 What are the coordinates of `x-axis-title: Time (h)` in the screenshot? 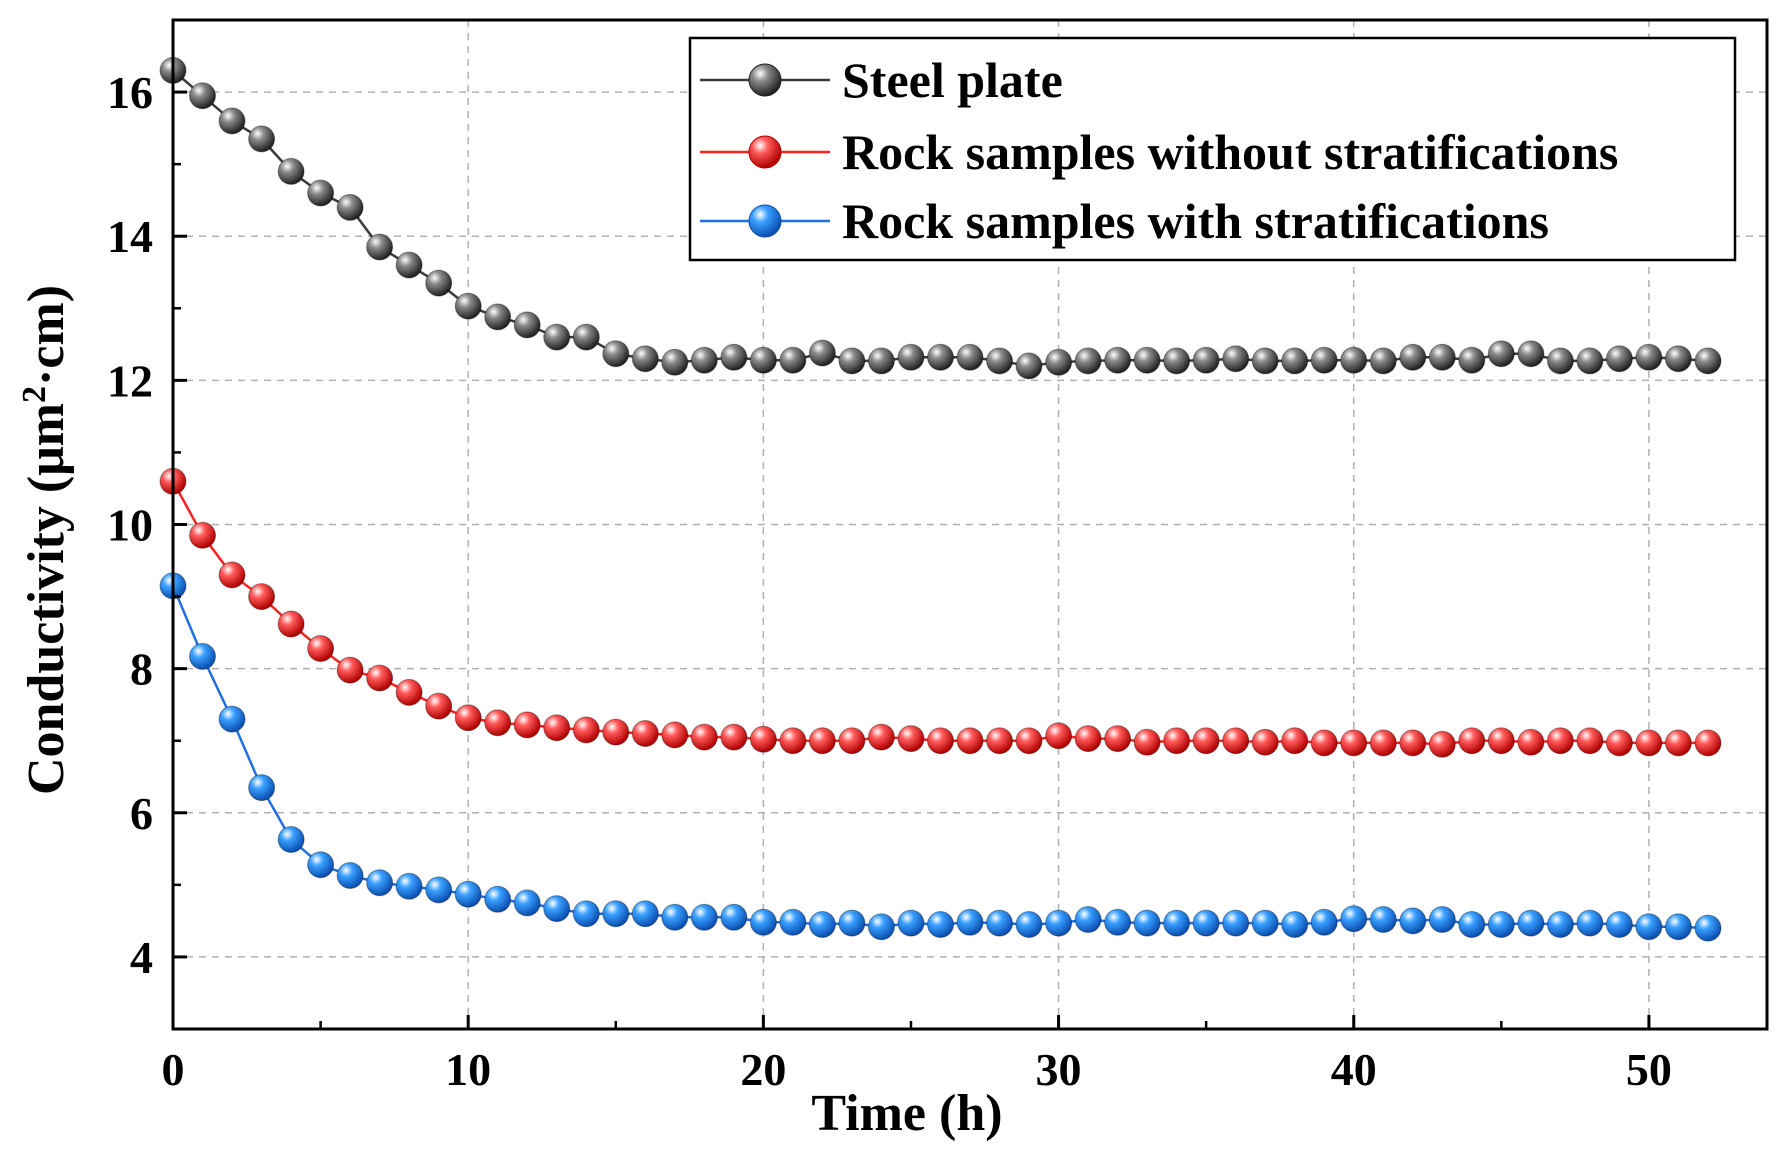 It's located at (906, 1113).